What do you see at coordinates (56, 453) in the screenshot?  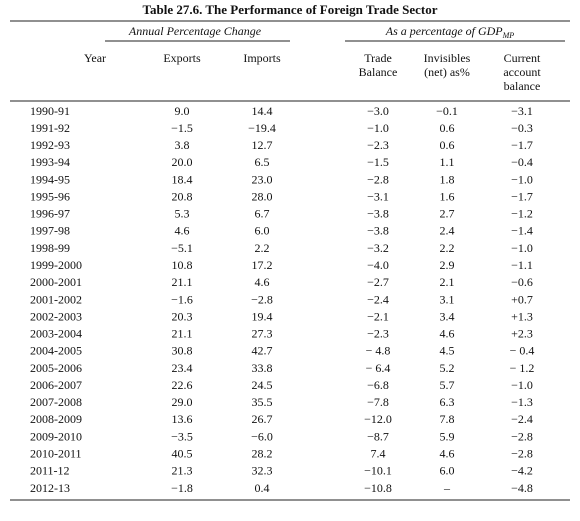 I see `row-label: 2010-2011` at bounding box center [56, 453].